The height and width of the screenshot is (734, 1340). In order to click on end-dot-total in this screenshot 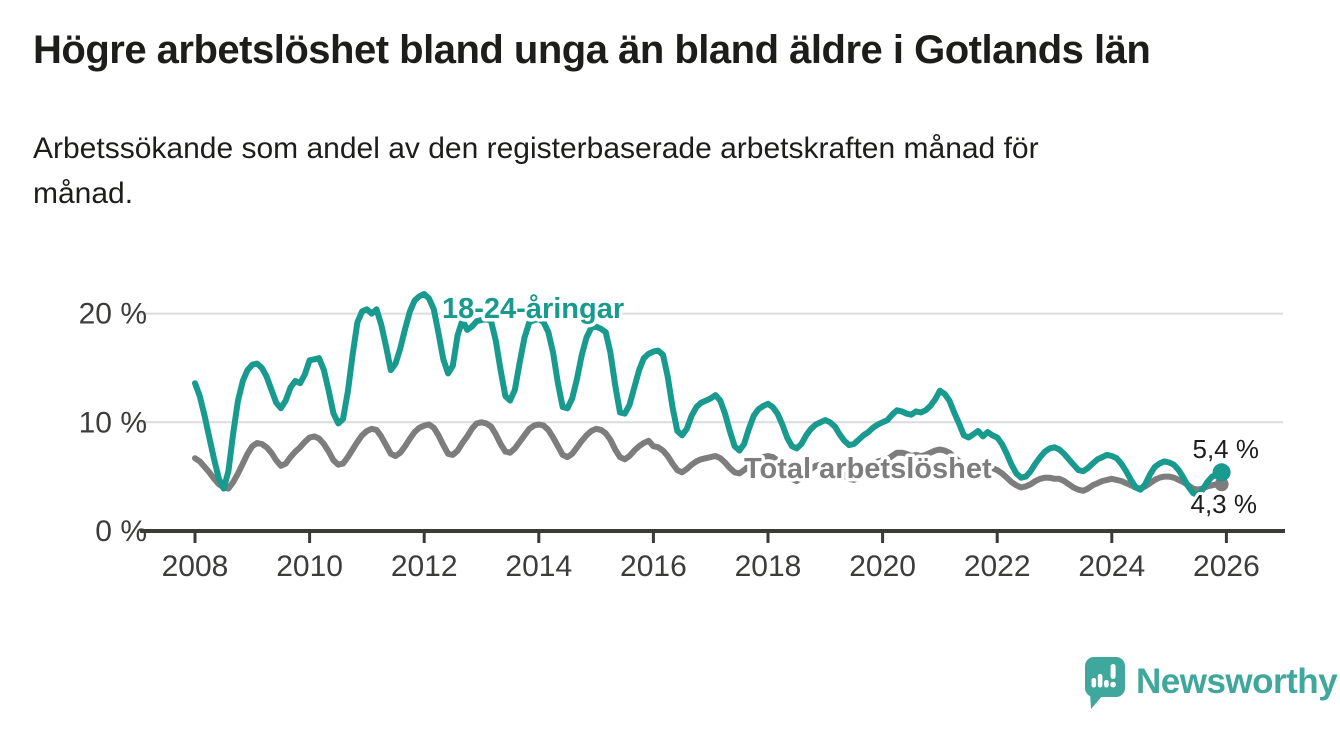, I will do `click(1221, 484)`.